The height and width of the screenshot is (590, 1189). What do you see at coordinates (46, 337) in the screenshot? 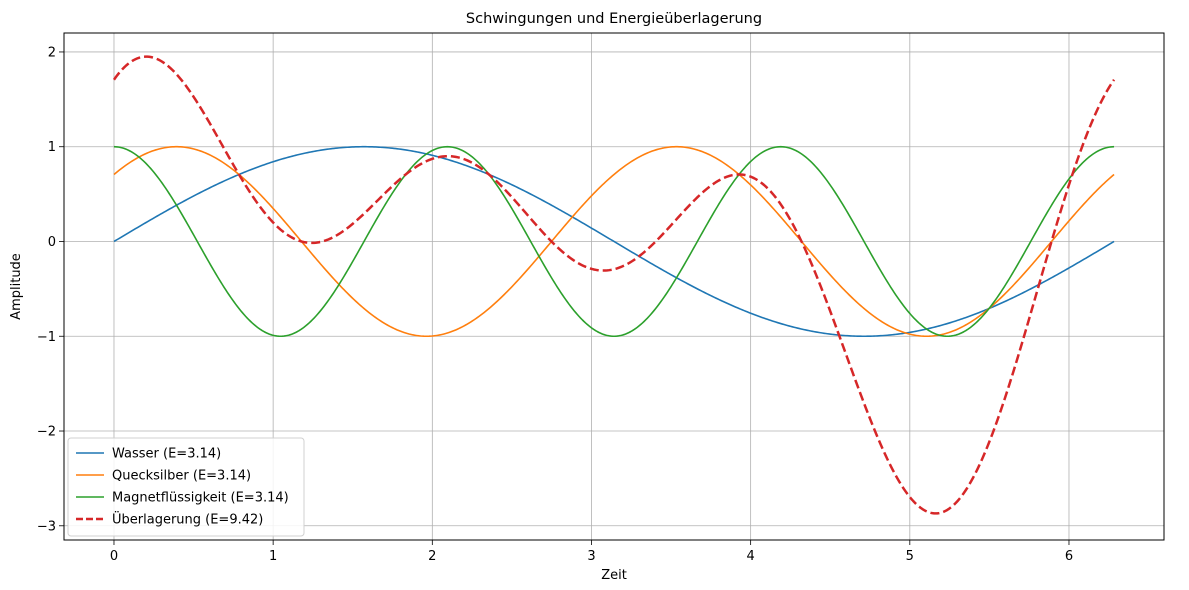
I see `y-tick-label: −1` at bounding box center [46, 337].